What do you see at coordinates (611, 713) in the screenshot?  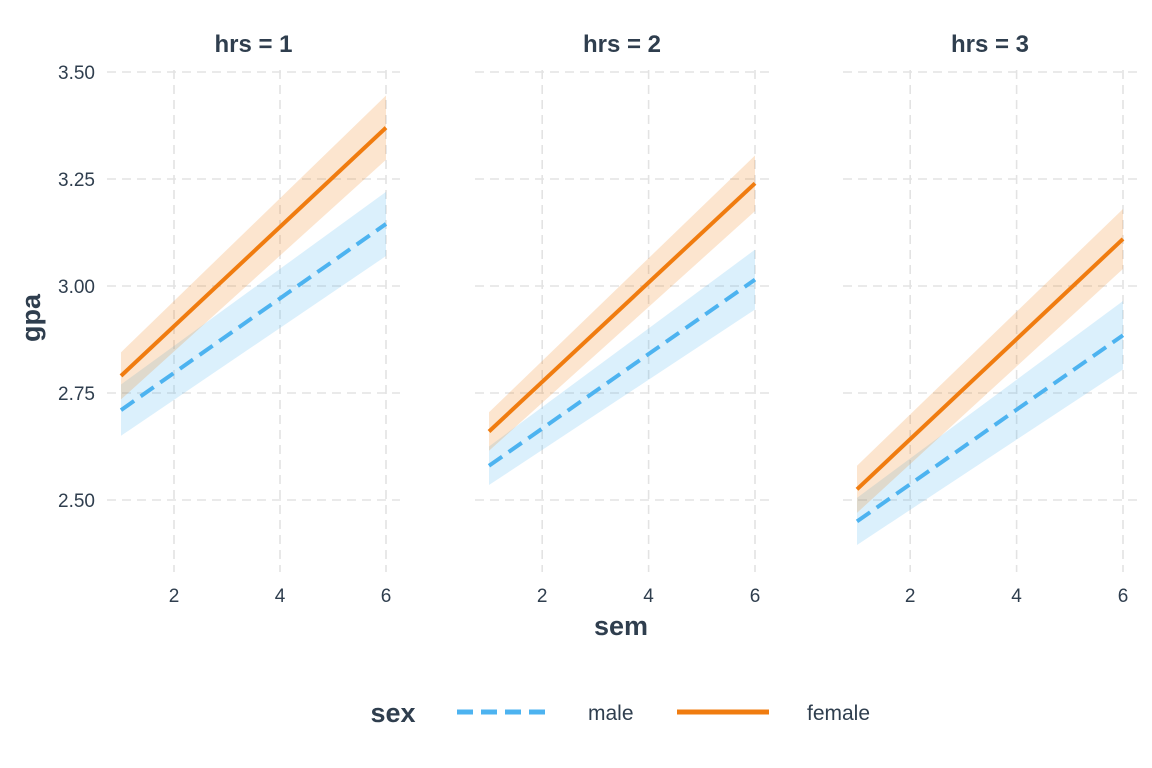 I see `legend-label-male: male` at bounding box center [611, 713].